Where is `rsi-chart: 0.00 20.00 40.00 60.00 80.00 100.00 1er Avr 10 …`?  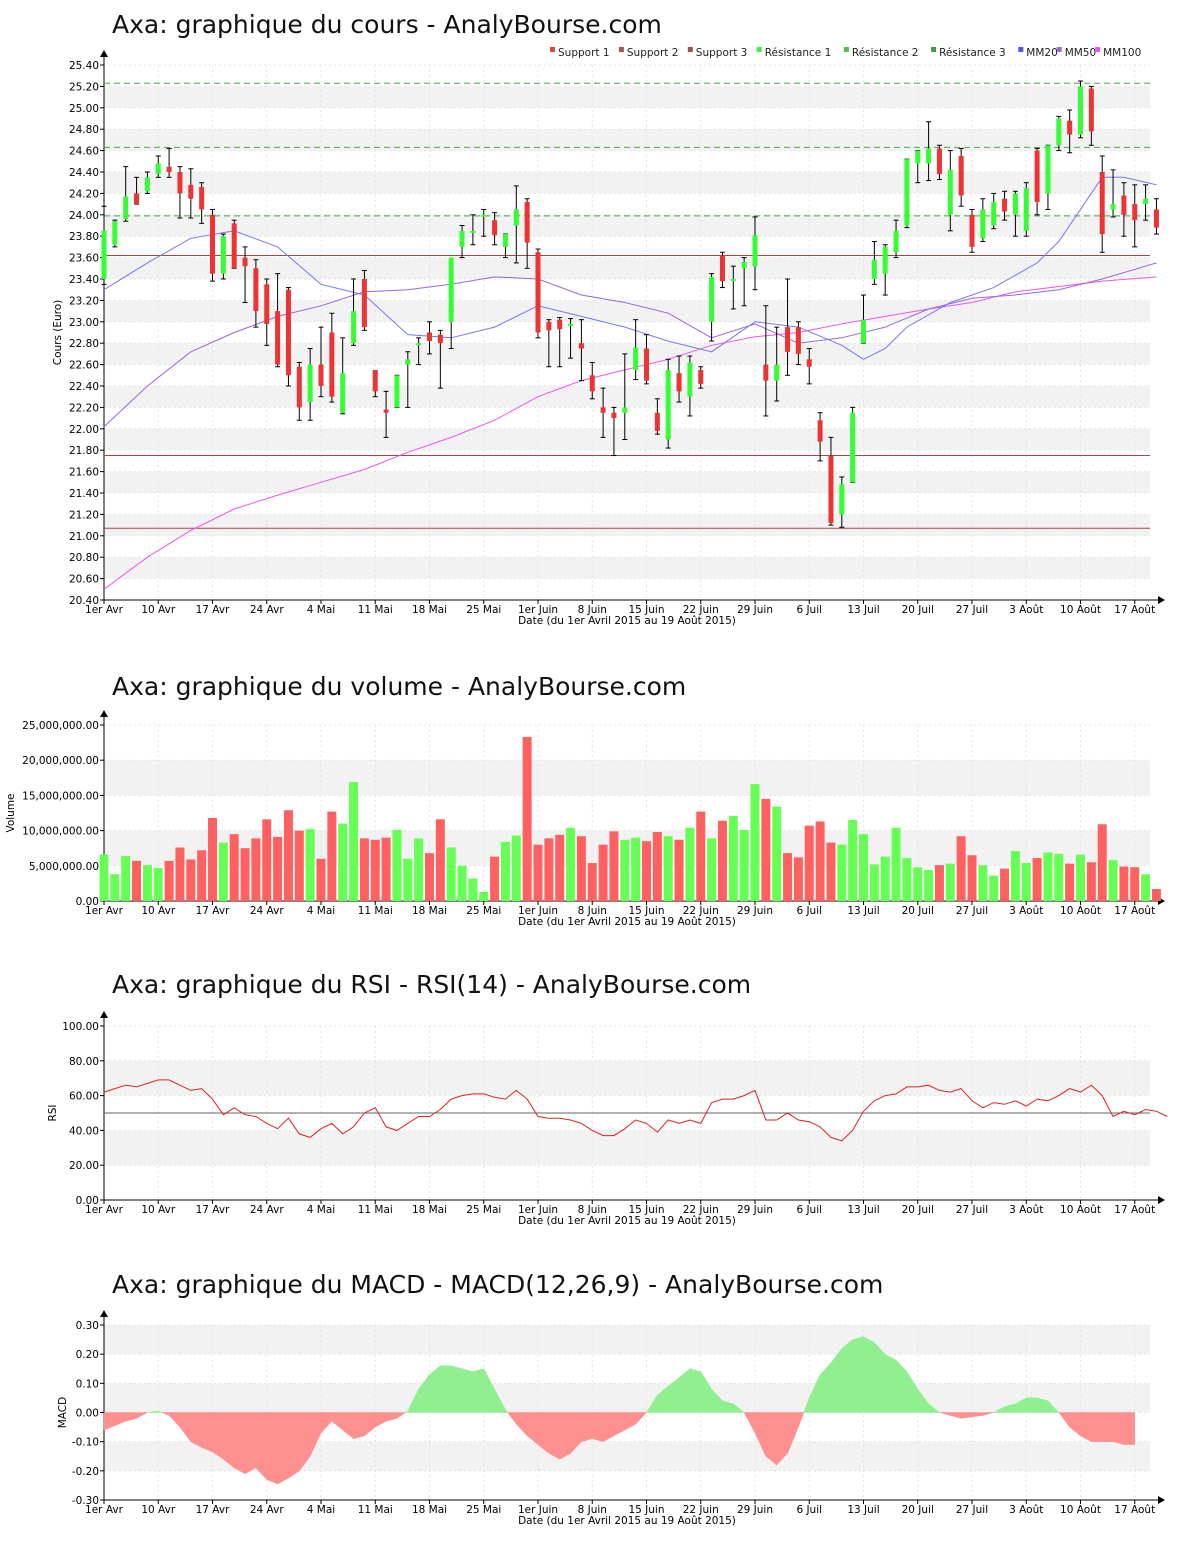 rsi-chart: 0.00 20.00 40.00 60.00 80.00 100.00 1er Avr 10 … is located at coordinates (607, 1119).